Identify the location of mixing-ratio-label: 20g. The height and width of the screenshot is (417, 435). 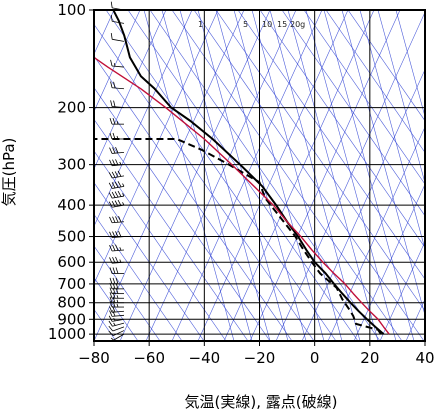
(297, 24).